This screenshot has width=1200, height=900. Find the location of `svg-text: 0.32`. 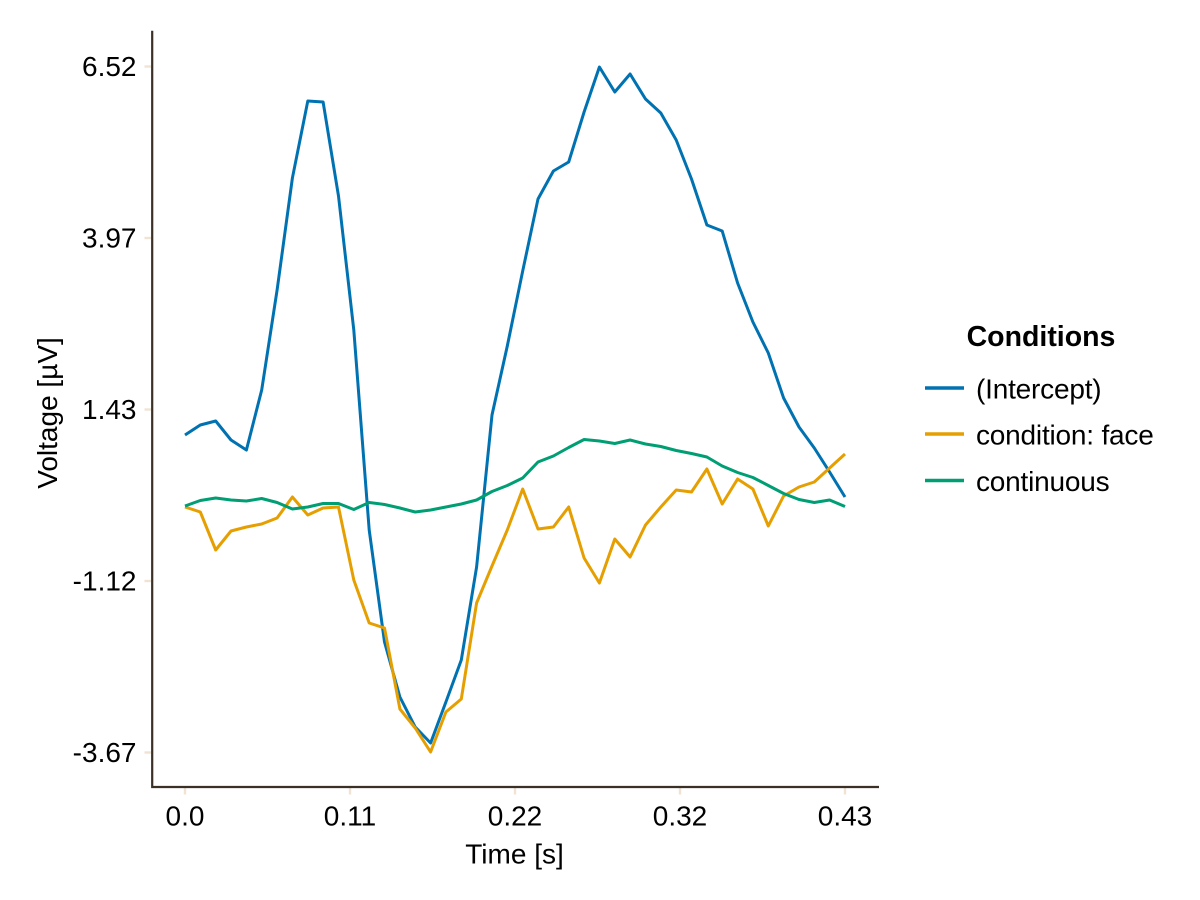

svg-text: 0.32 is located at coordinates (680, 816).